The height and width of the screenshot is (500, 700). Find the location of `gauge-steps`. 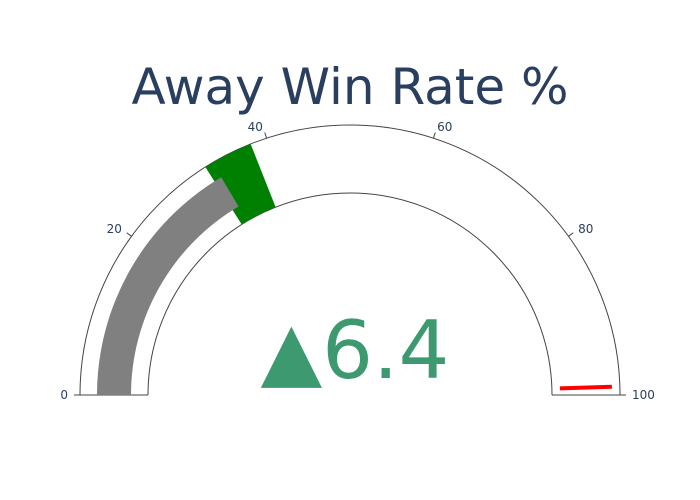

gauge-steps is located at coordinates (240, 184).